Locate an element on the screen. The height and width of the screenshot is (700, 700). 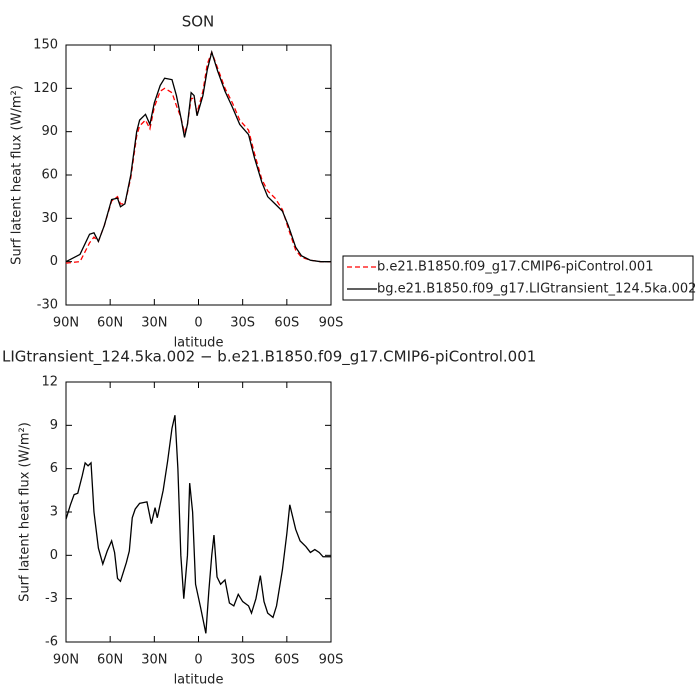
y-tick-label: 120 is located at coordinates (45, 88).